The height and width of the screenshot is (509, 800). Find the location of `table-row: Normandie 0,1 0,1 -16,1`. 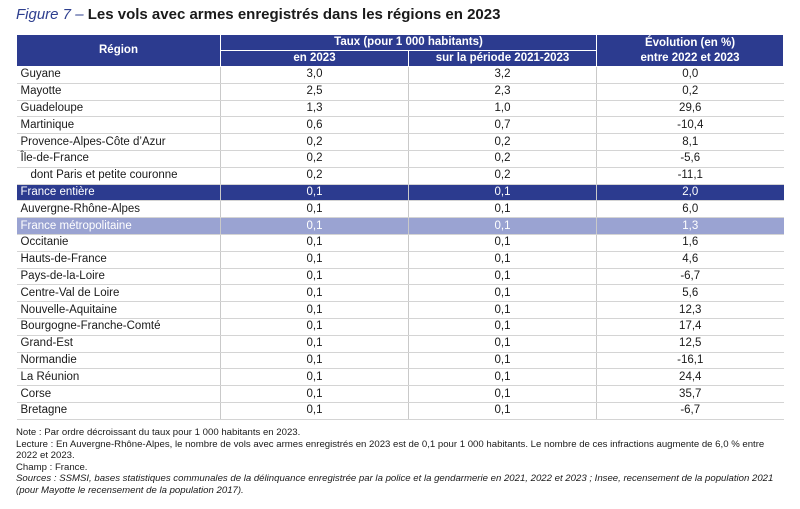

table-row: Normandie 0,1 0,1 -16,1 is located at coordinates (400, 361).